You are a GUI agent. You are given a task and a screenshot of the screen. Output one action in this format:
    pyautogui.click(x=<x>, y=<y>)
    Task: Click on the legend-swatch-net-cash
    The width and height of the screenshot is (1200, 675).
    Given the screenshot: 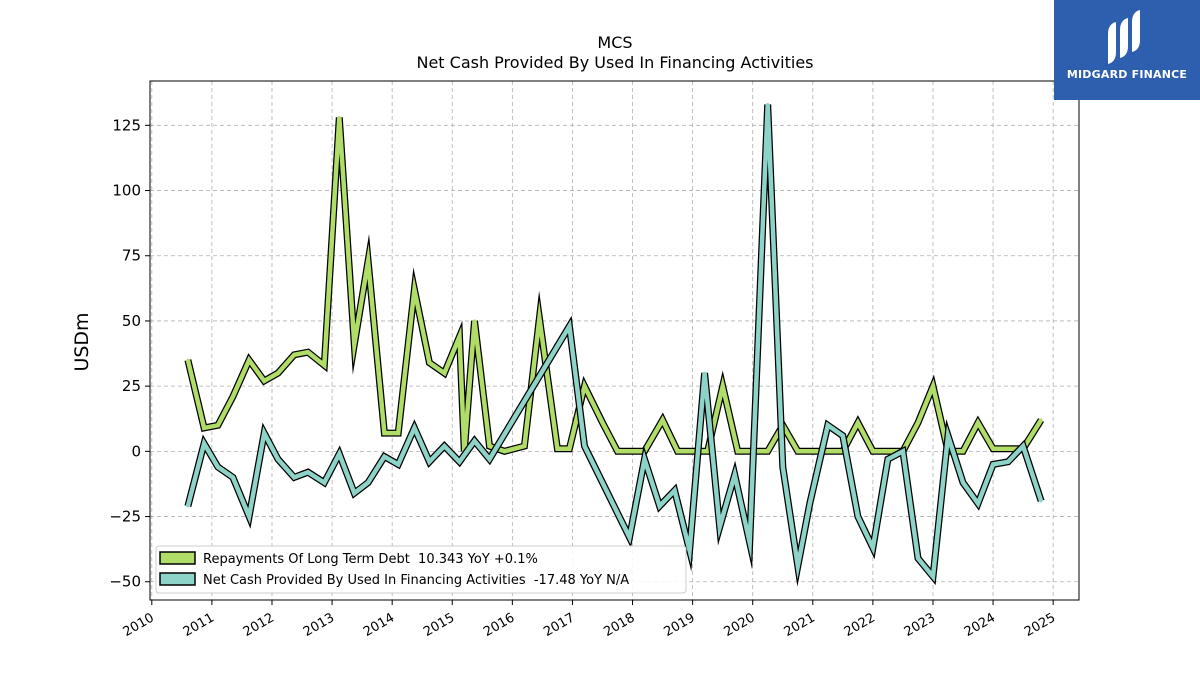 What is the action you would take?
    pyautogui.click(x=177, y=579)
    